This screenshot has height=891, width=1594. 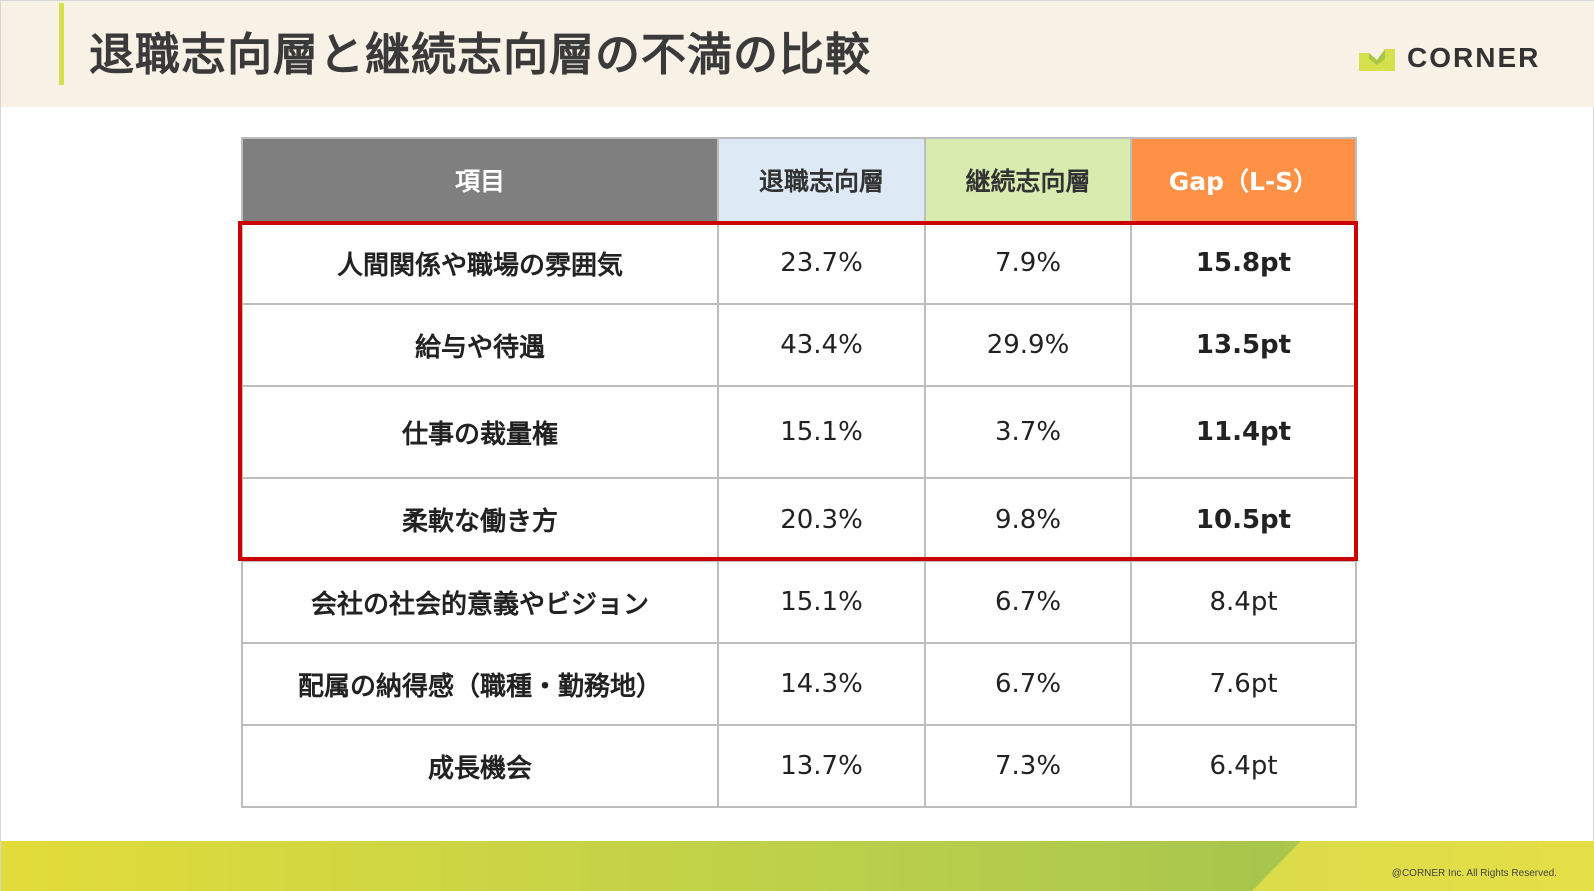 I want to click on stay-value: 7.3%, so click(x=1028, y=766).